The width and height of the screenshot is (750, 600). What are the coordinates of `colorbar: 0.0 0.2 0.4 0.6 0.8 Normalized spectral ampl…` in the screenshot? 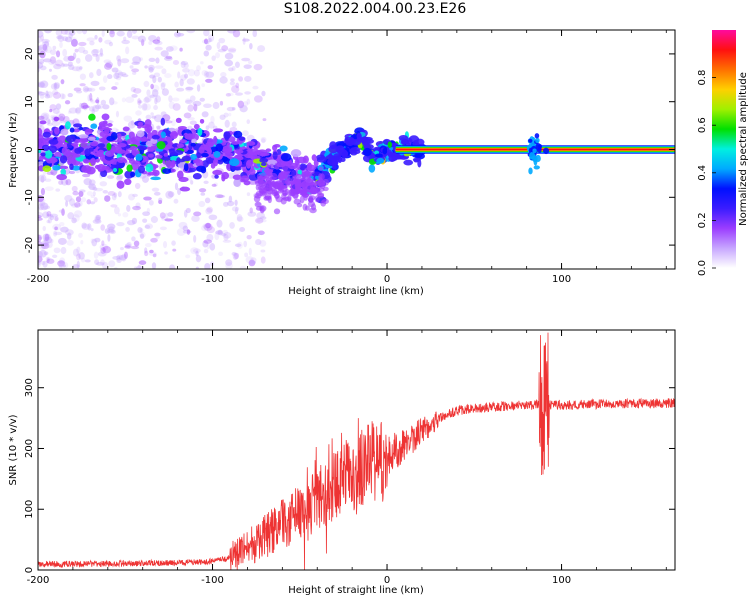 It's located at (723, 153).